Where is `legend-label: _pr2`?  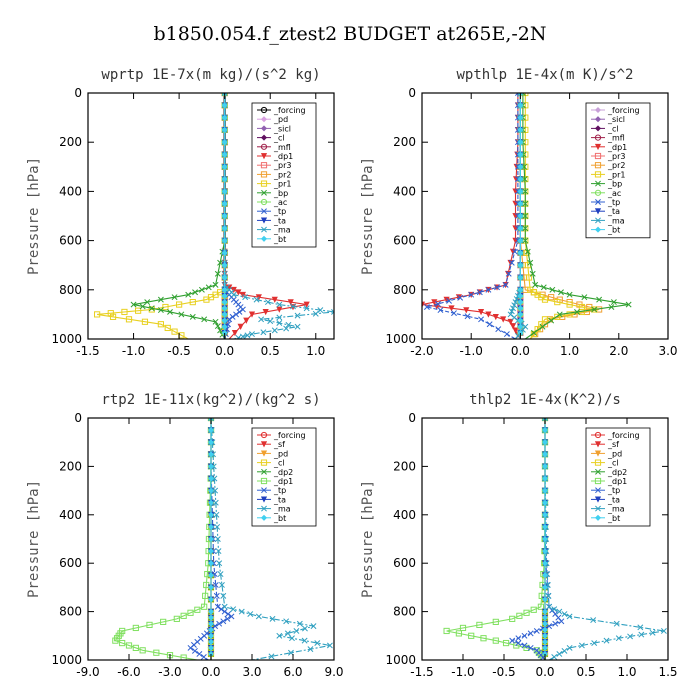
legend-label: _pr2 is located at coordinates (616, 165).